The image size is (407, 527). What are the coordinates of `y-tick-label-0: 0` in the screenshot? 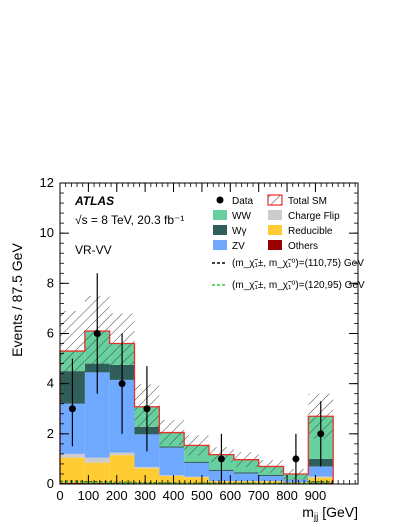 It's located at (50, 483).